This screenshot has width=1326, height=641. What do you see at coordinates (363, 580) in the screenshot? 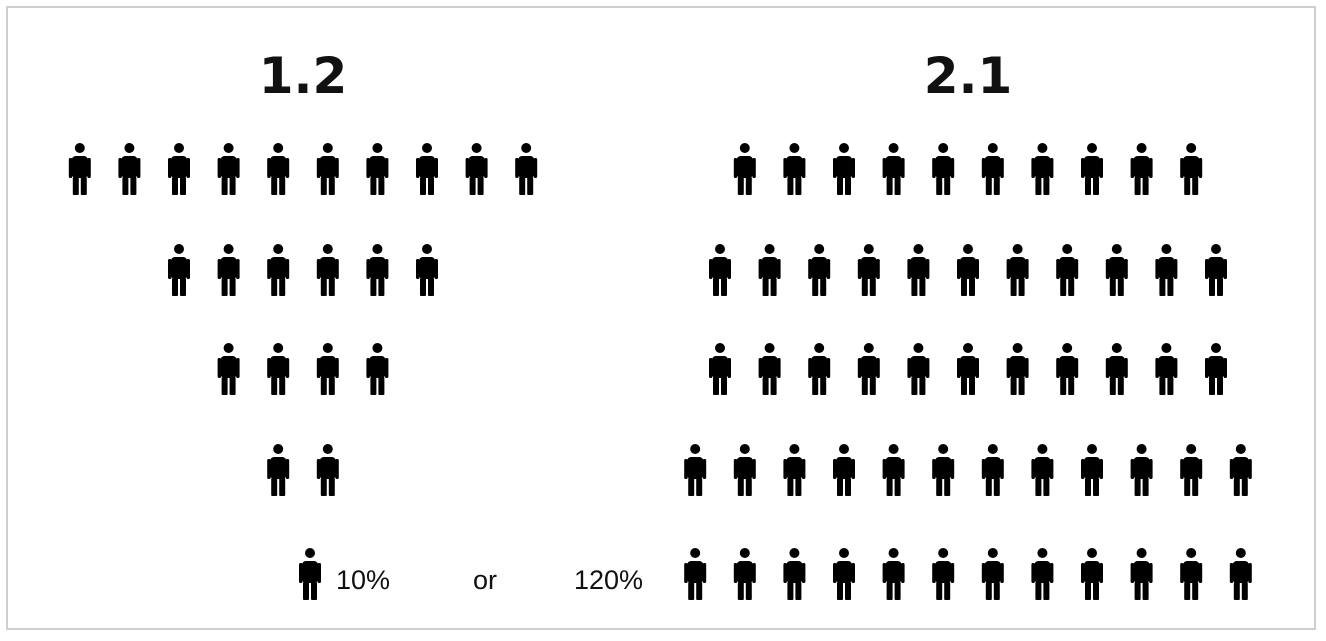
I see `legend-unit-value: 10%` at bounding box center [363, 580].